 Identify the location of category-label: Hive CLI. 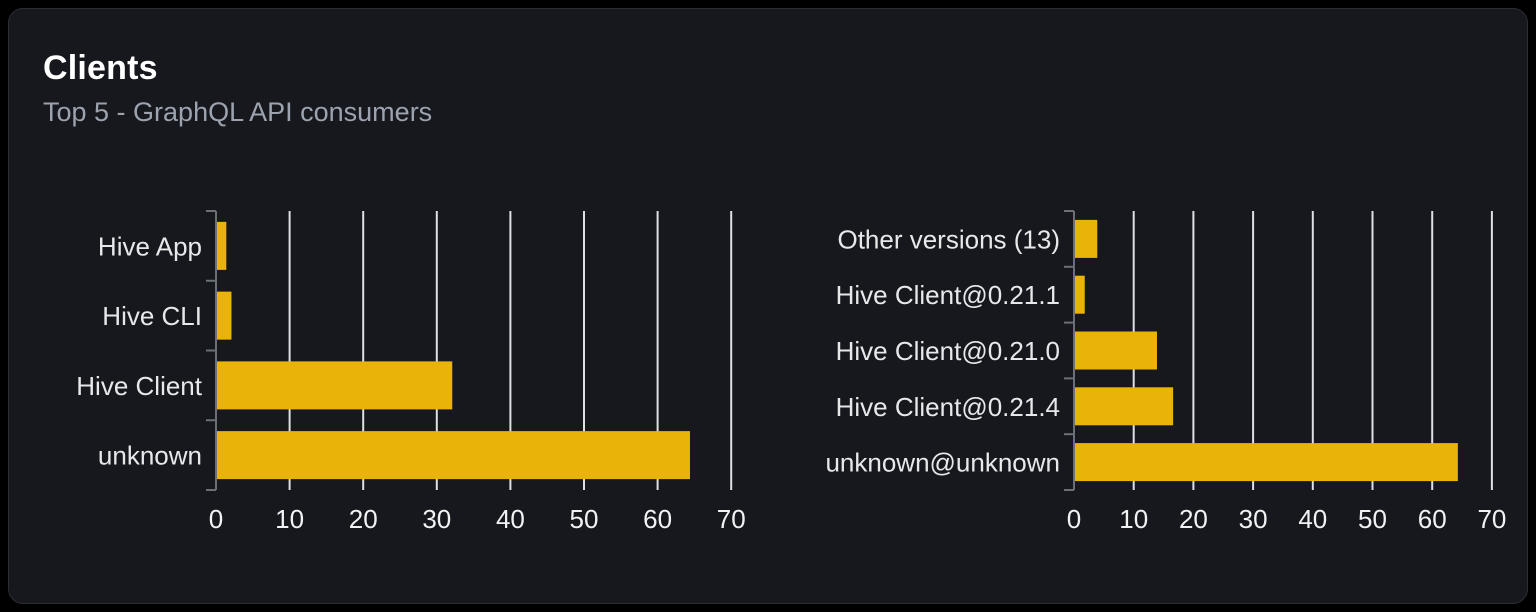
(152, 316).